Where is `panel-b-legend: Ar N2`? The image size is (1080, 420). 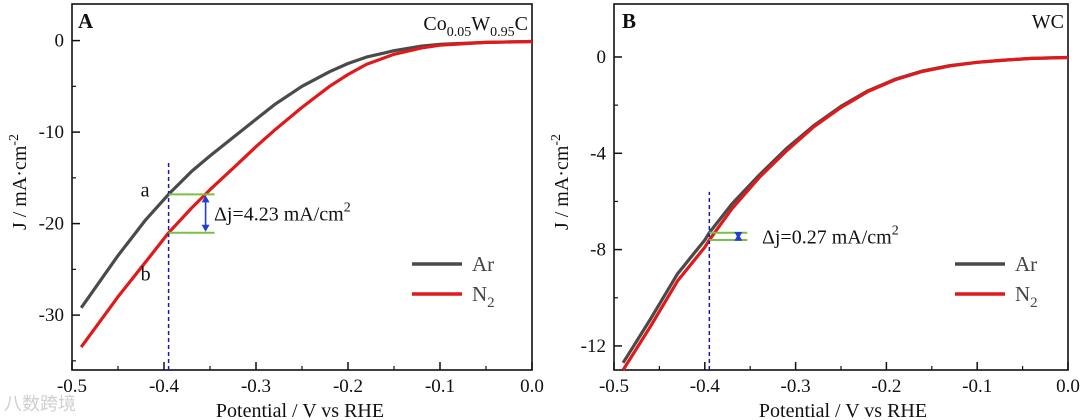
panel-b-legend: Ar N2 is located at coordinates (996, 281).